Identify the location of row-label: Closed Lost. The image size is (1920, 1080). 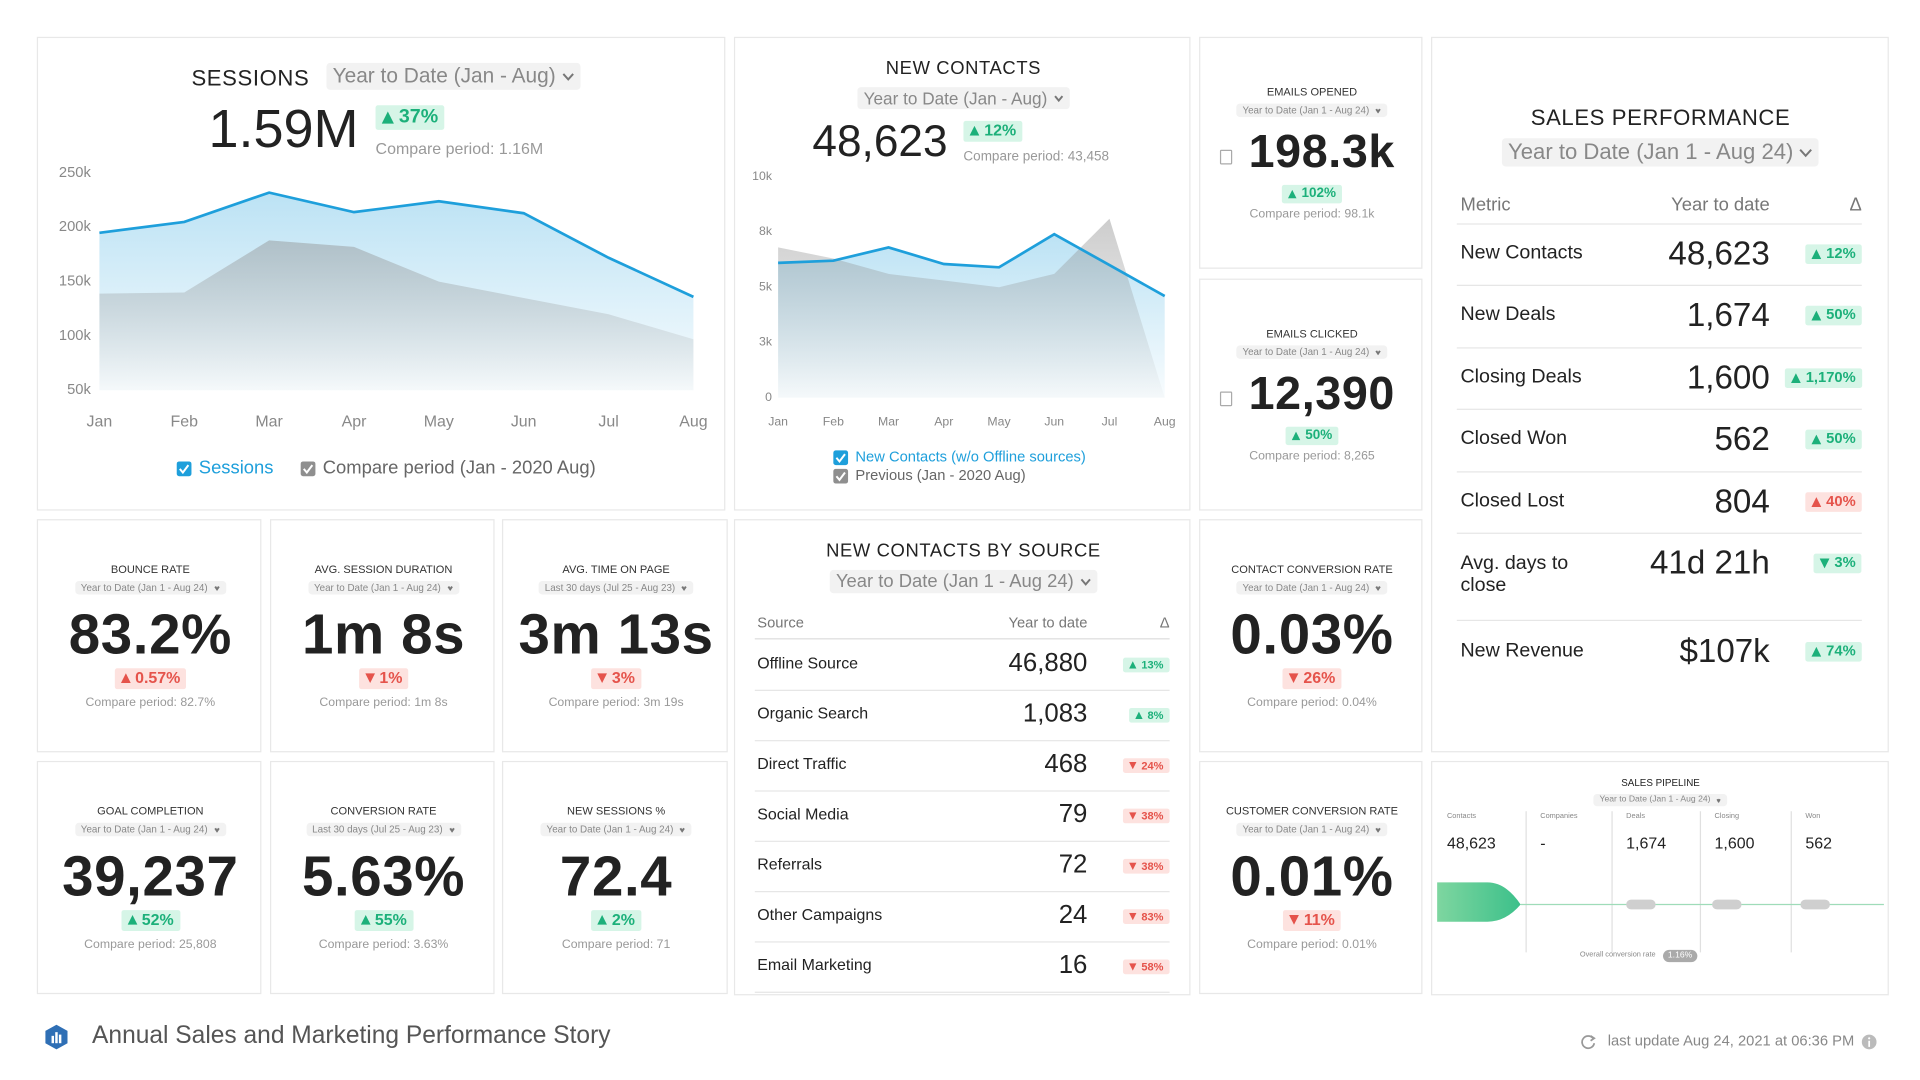
(1512, 501).